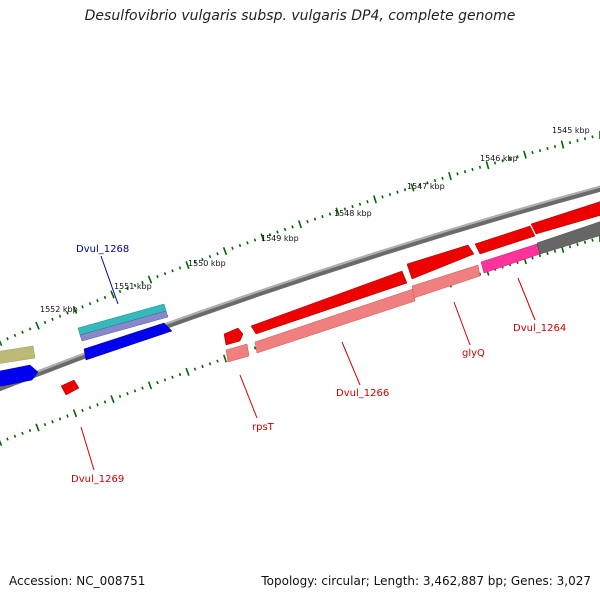  What do you see at coordinates (440, 262) in the screenshot?
I see `gene-glyq-forward` at bounding box center [440, 262].